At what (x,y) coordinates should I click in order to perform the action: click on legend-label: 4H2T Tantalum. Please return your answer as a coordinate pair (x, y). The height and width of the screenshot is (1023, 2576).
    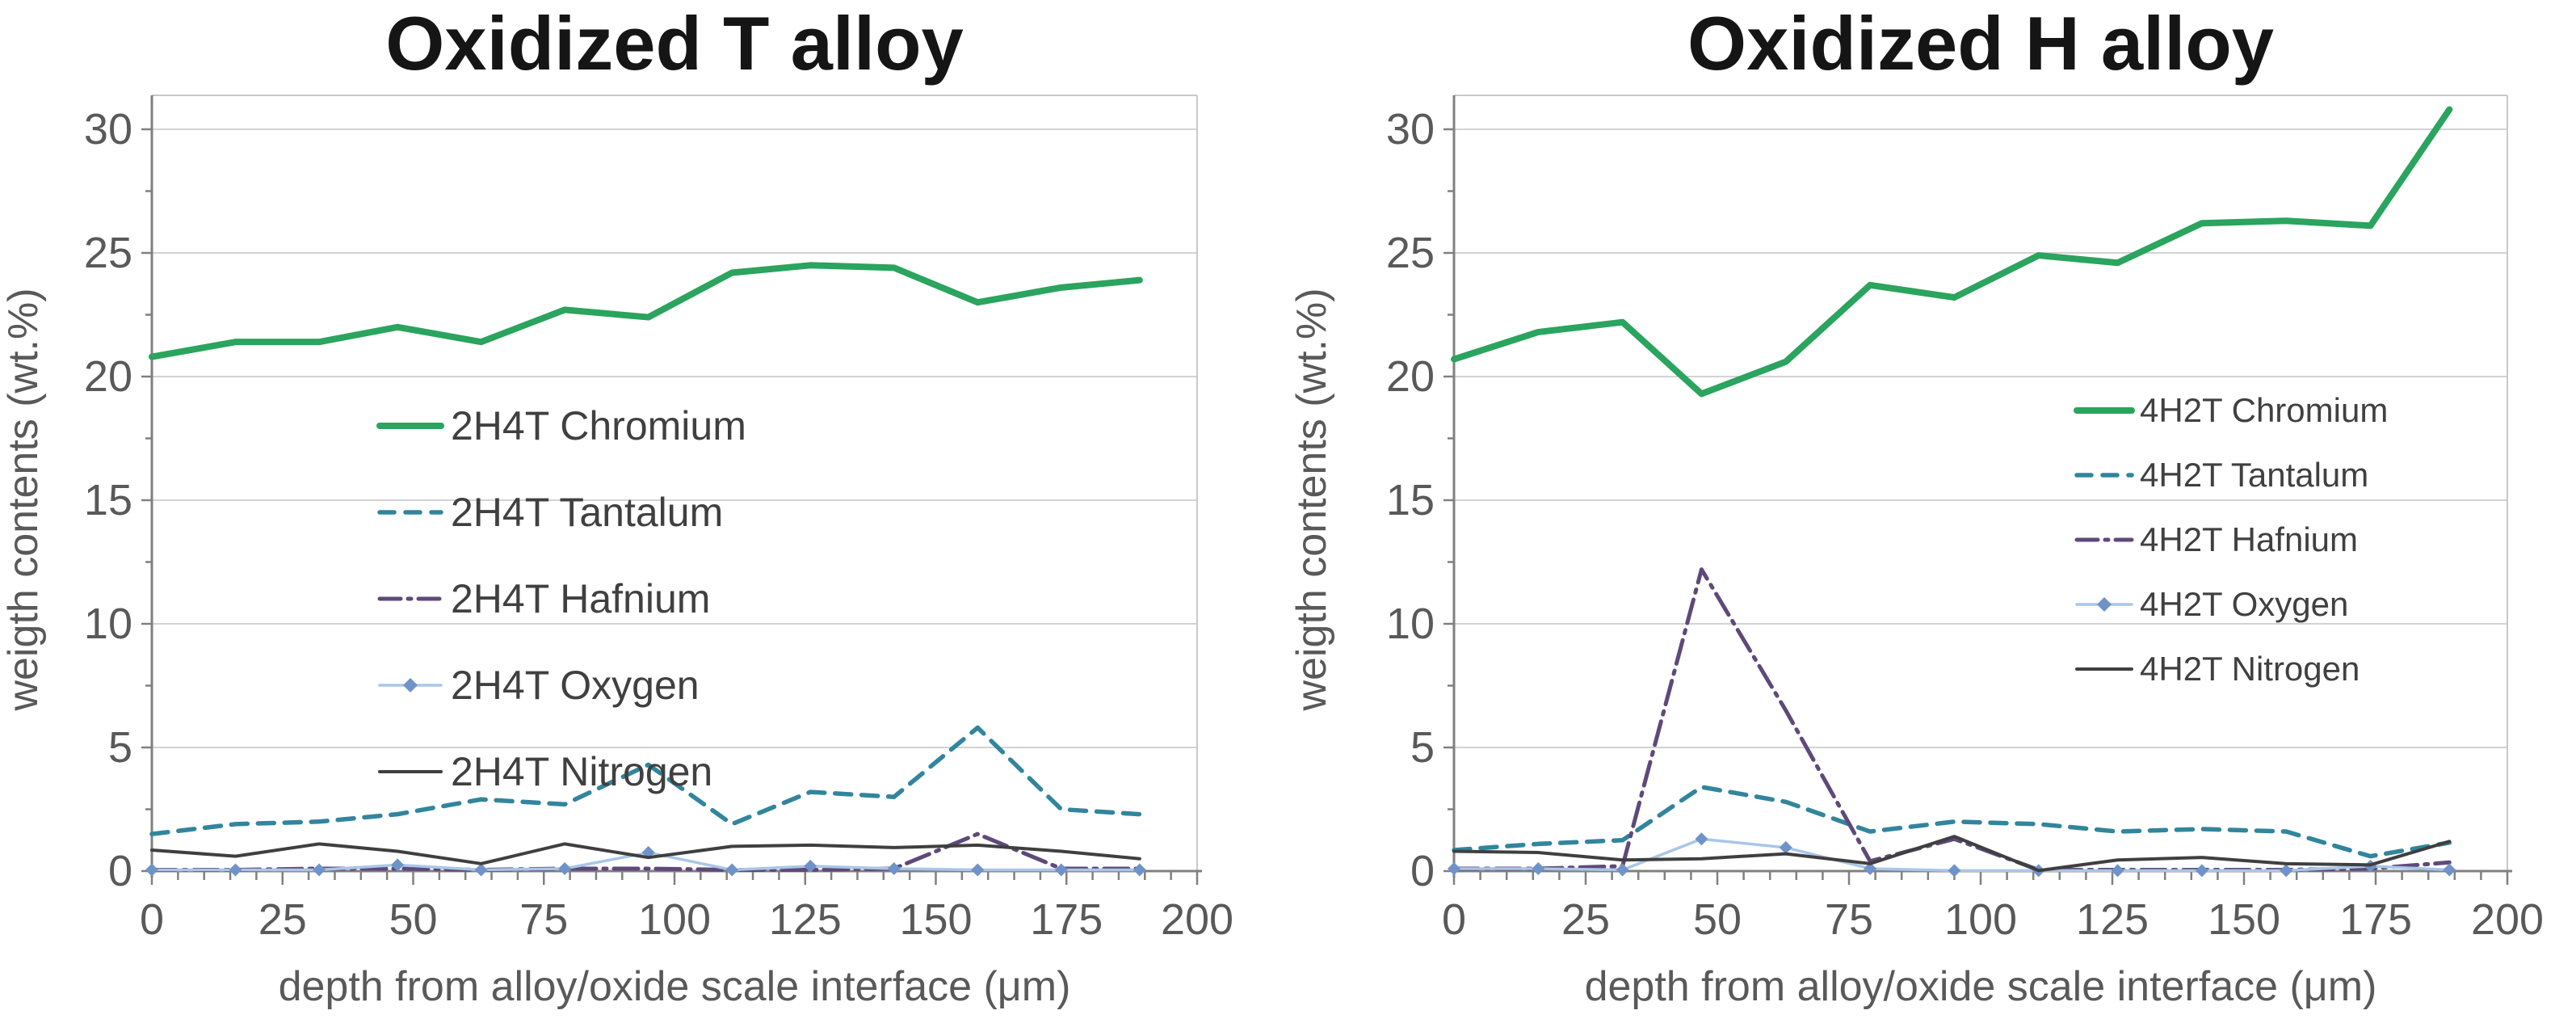
    Looking at the image, I should click on (2254, 475).